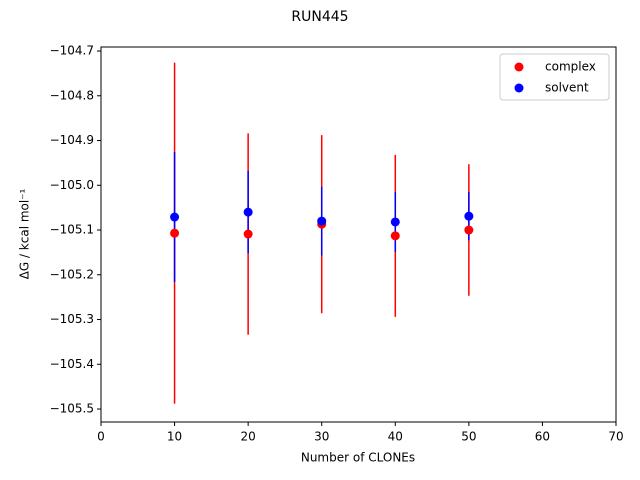  I want to click on legend-label: solvent, so click(567, 88).